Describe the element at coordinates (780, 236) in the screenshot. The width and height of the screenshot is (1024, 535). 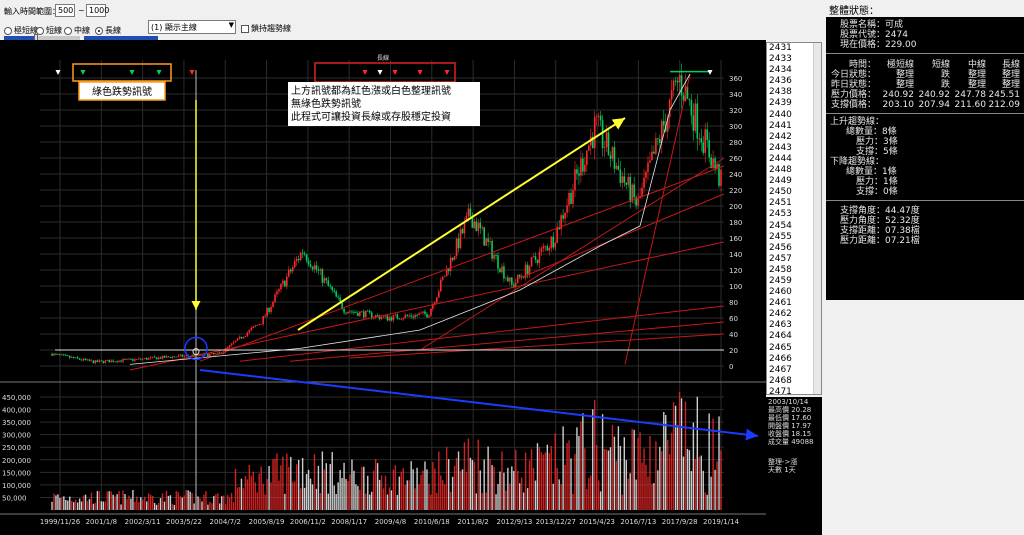
I see `code-list-item: 2455` at that location.